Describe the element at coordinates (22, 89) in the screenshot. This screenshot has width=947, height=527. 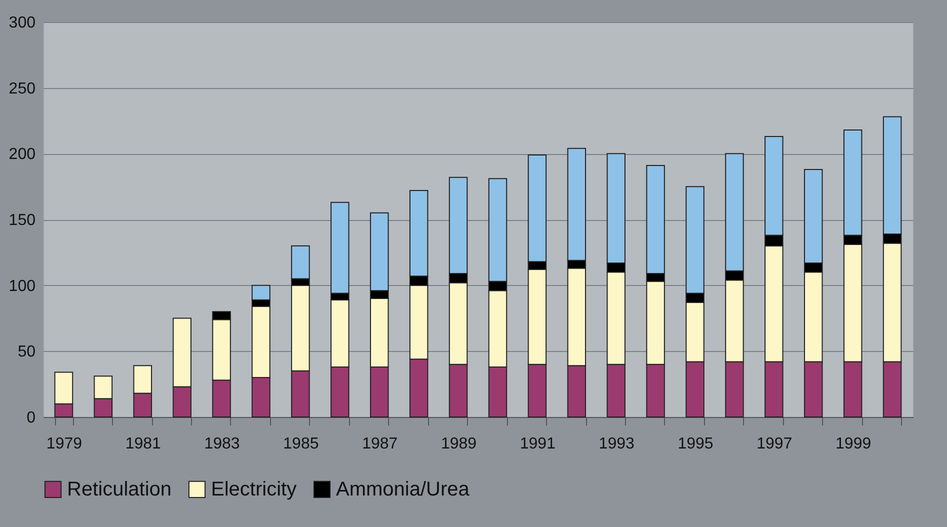
I see `y-tick-label: 250` at that location.